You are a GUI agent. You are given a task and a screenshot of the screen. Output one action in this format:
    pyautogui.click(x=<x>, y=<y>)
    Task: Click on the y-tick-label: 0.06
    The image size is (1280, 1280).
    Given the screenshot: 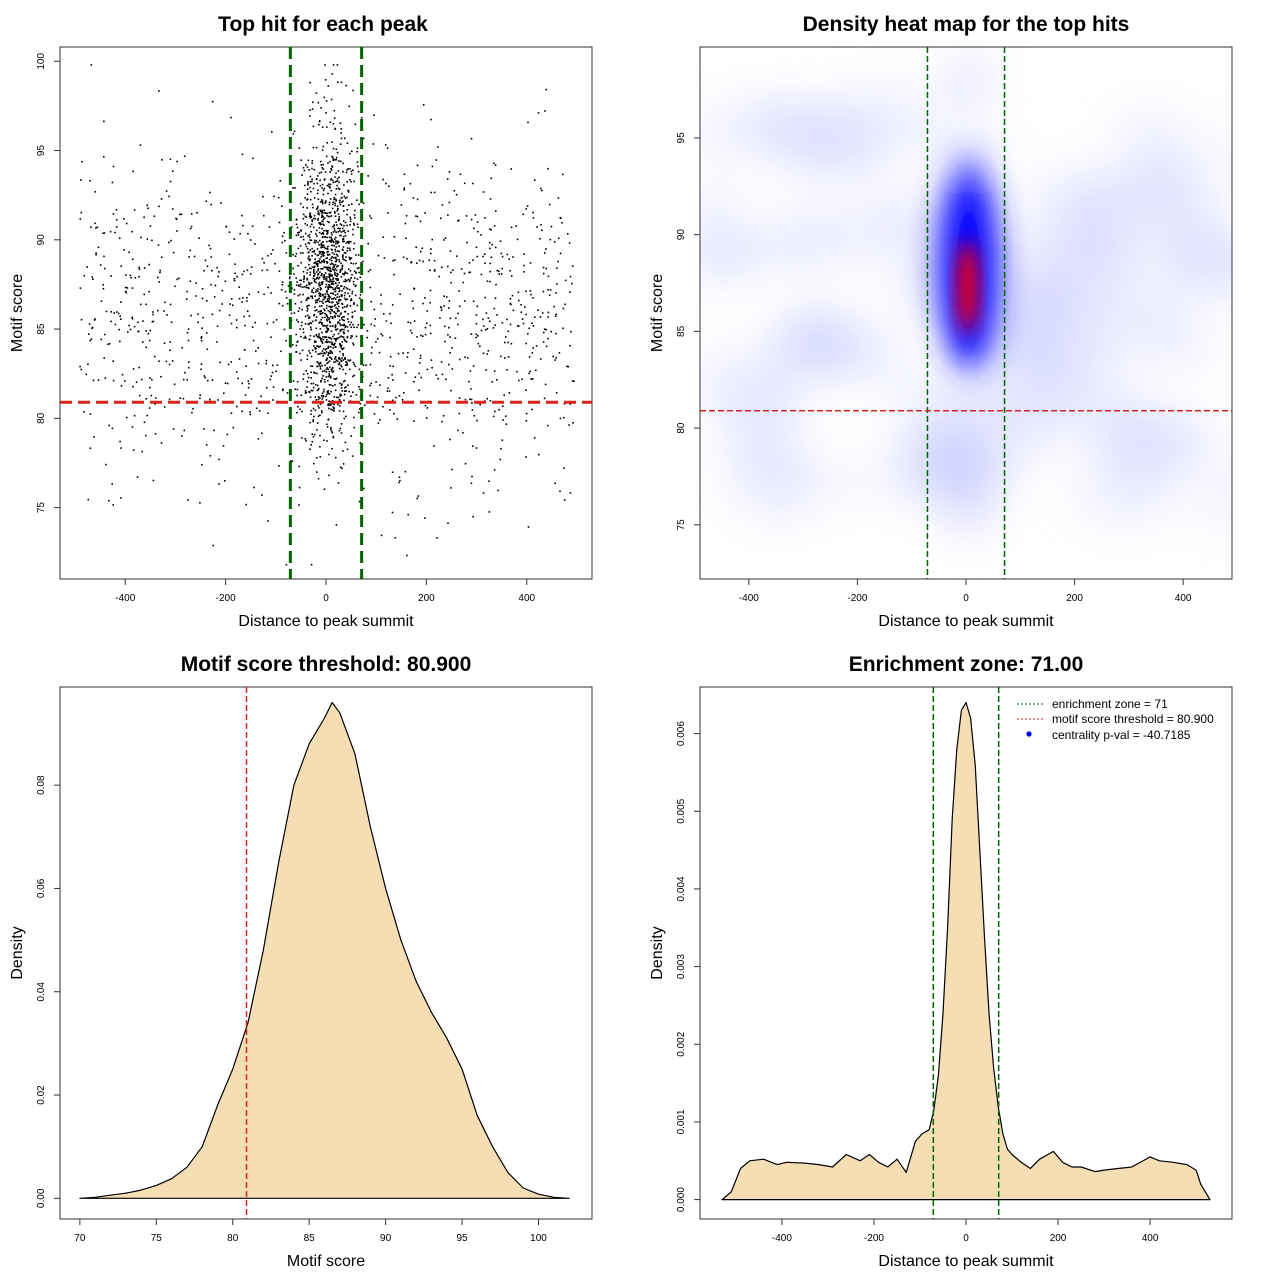 What is the action you would take?
    pyautogui.click(x=41, y=888)
    